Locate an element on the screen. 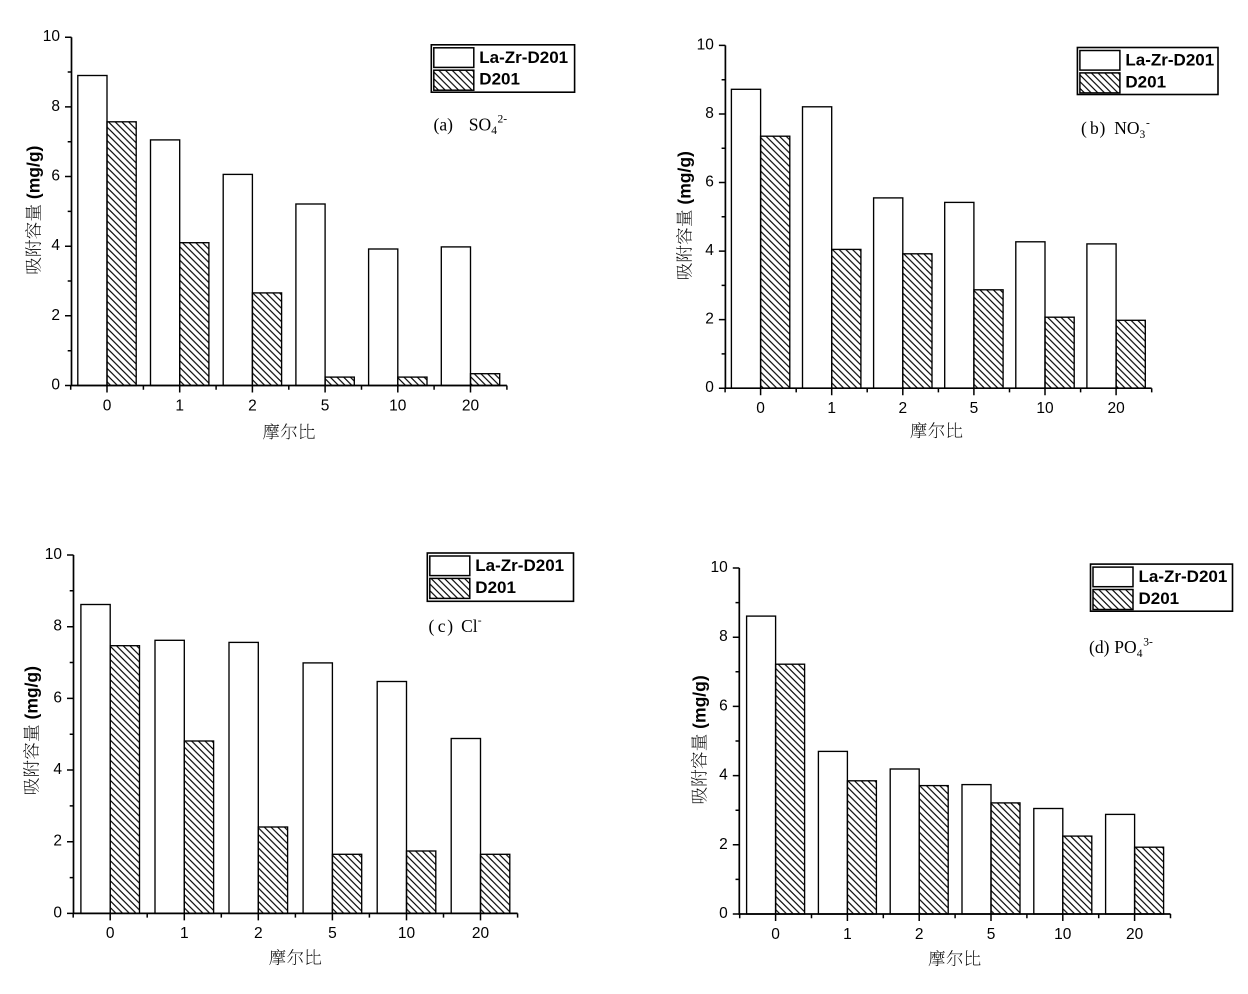 The image size is (1248, 994). svg-text: Cl is located at coordinates (469, 626).